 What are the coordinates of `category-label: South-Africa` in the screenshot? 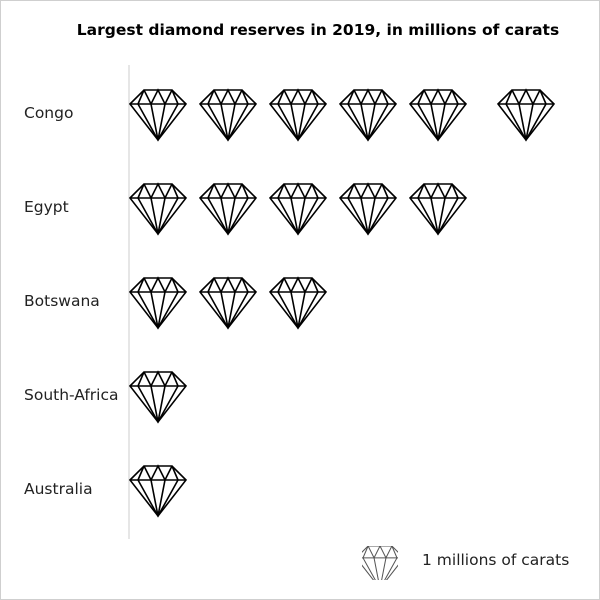 It's located at (71, 395).